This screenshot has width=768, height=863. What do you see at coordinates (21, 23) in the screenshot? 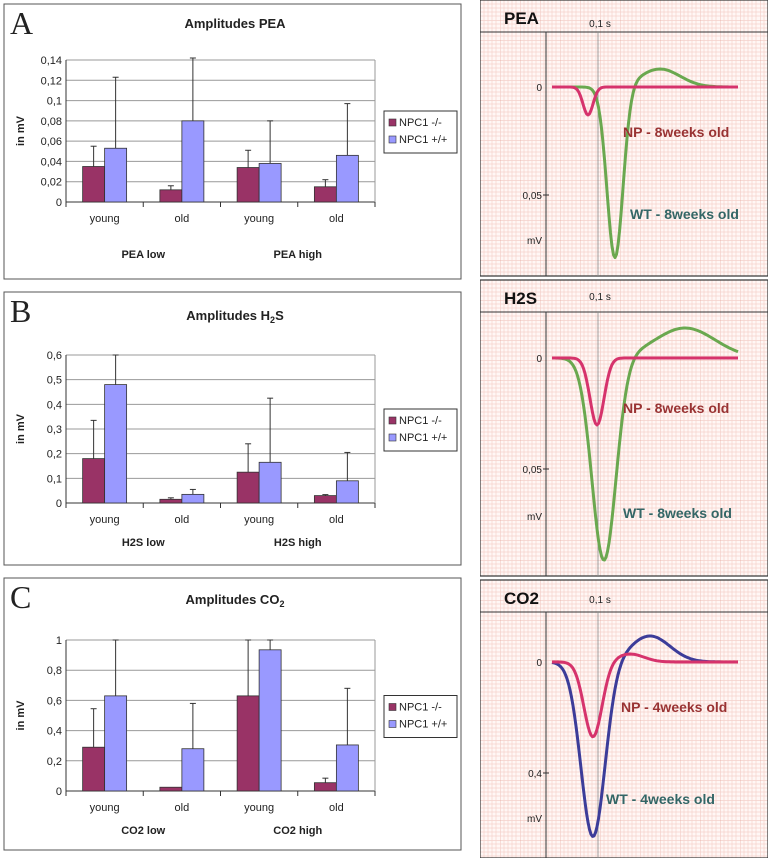
I see `panel-letter: A` at bounding box center [21, 23].